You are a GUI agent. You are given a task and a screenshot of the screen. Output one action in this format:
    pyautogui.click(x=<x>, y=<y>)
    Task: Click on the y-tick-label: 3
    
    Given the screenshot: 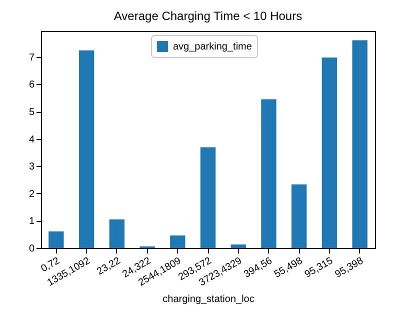 What is the action you would take?
    pyautogui.click(x=31, y=167)
    